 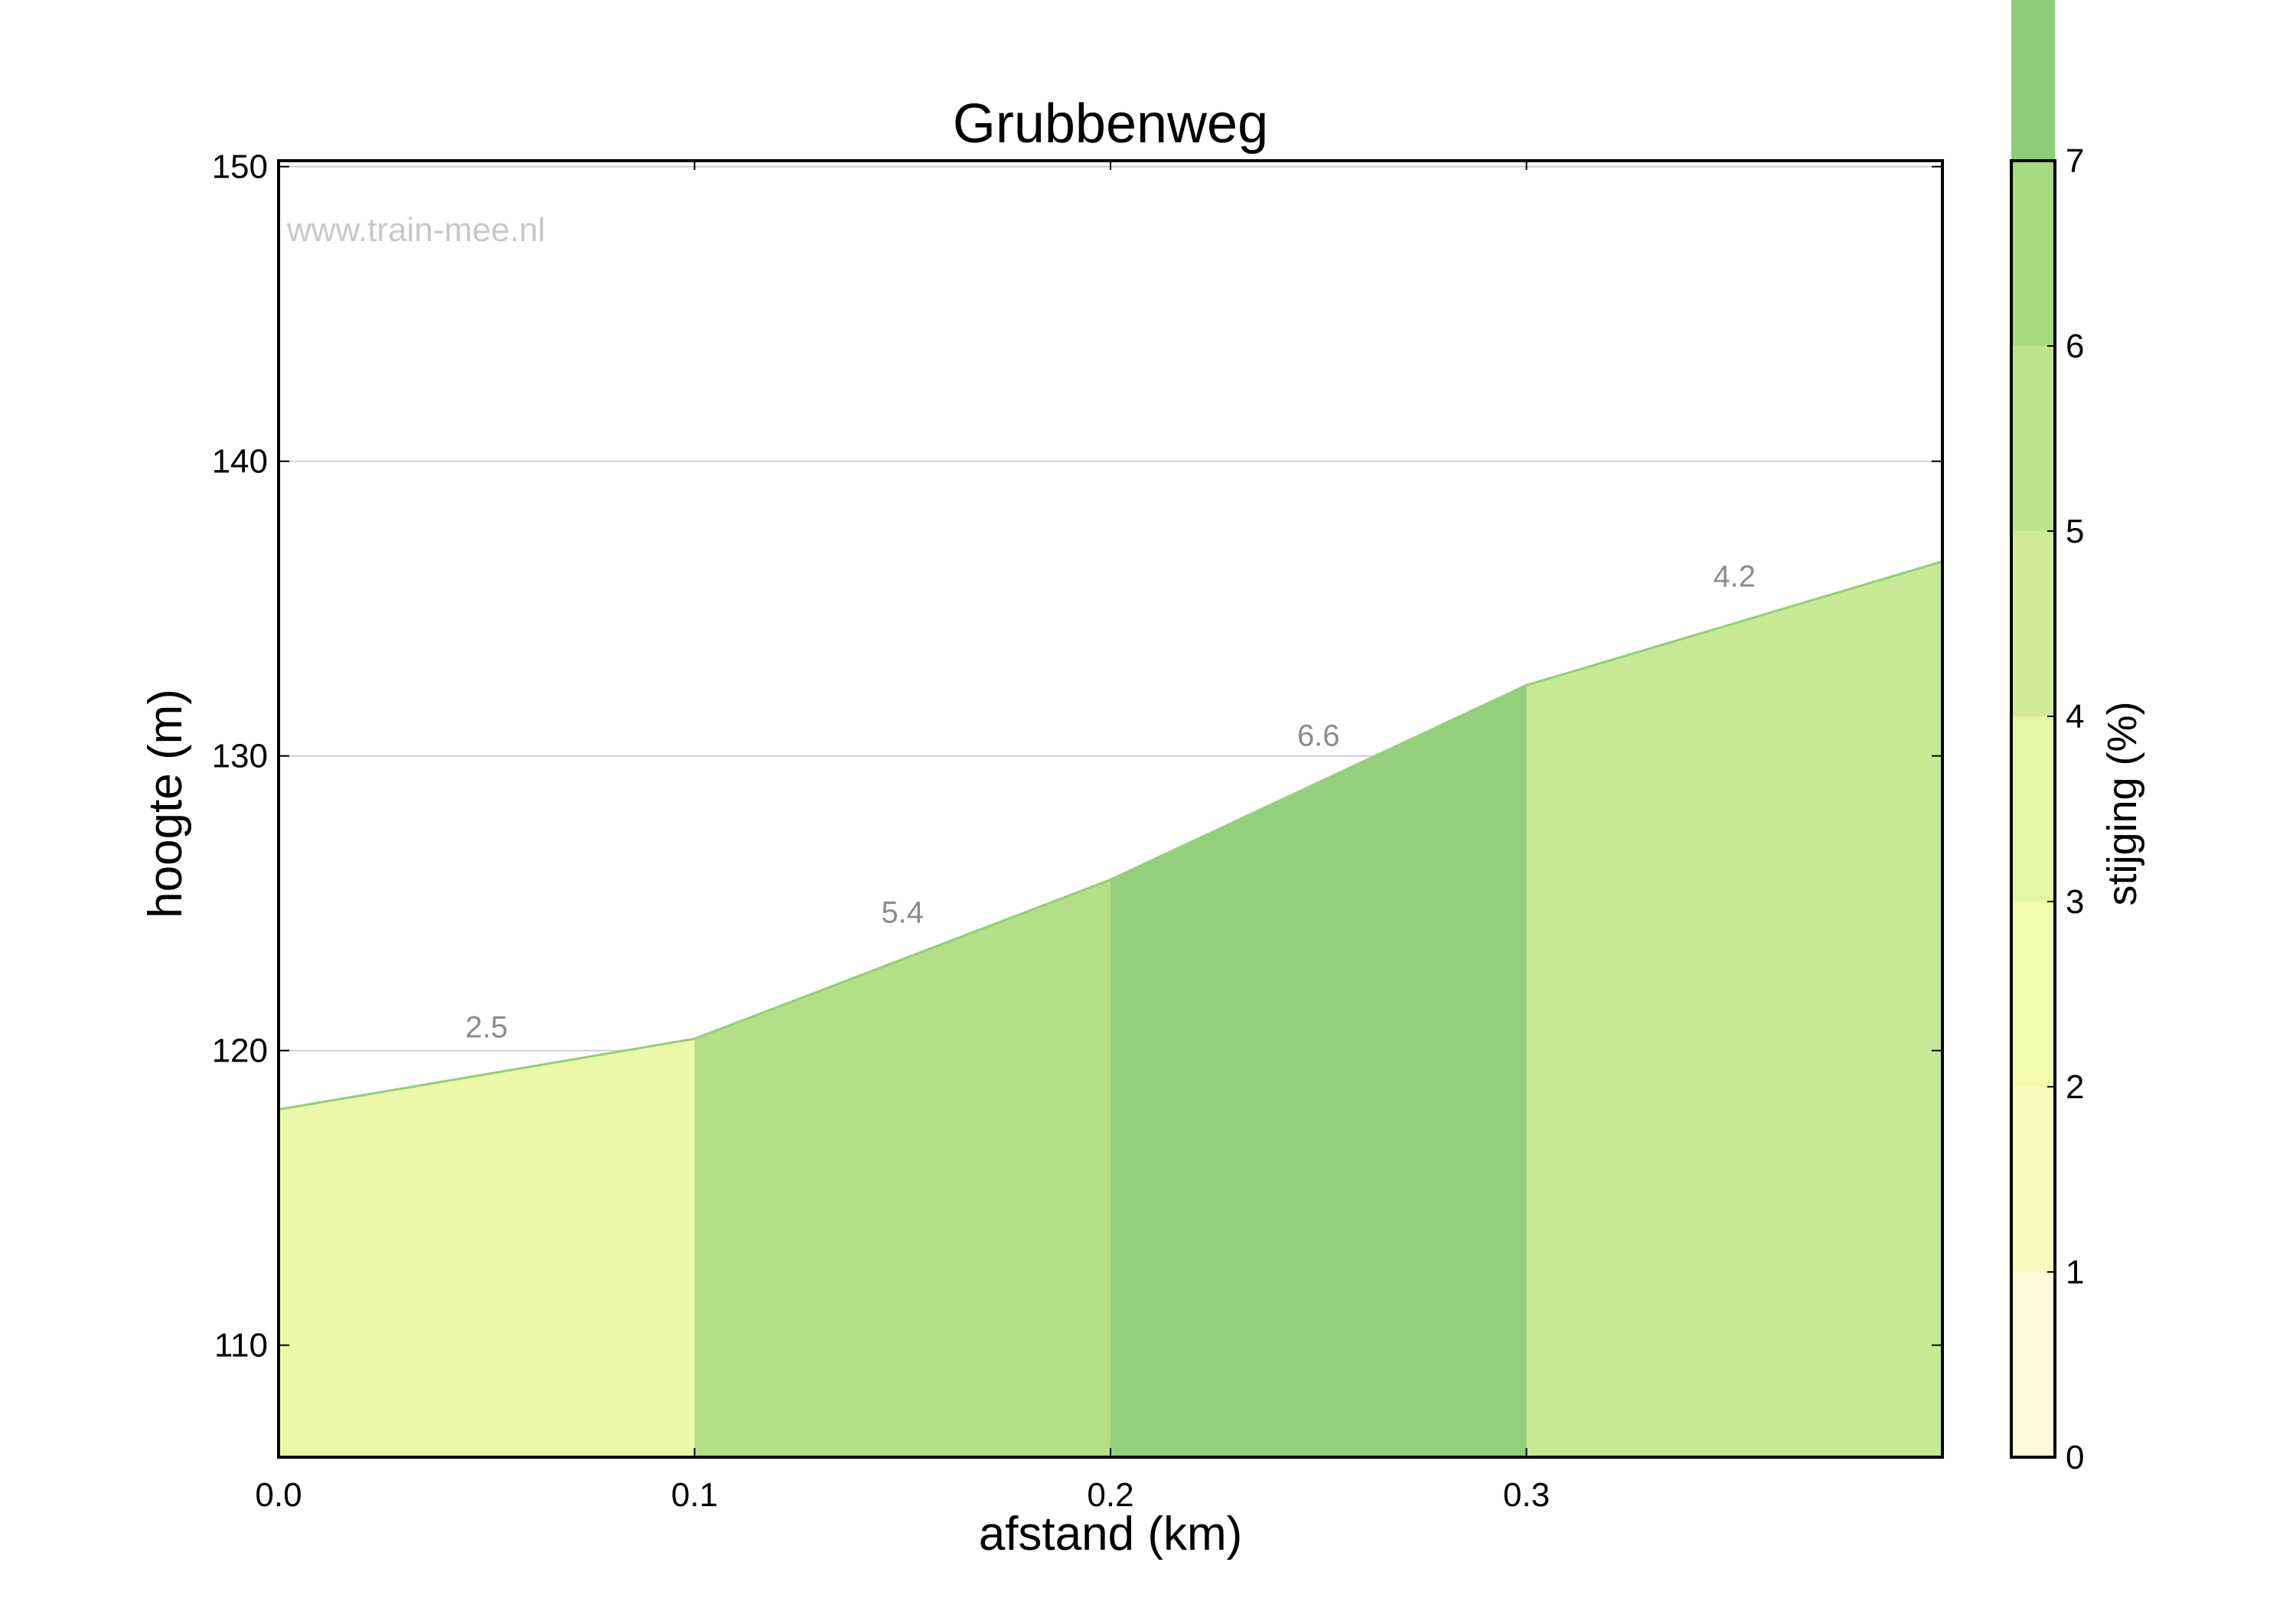 What do you see at coordinates (2075, 531) in the screenshot?
I see `colorbar-tick-label: 5` at bounding box center [2075, 531].